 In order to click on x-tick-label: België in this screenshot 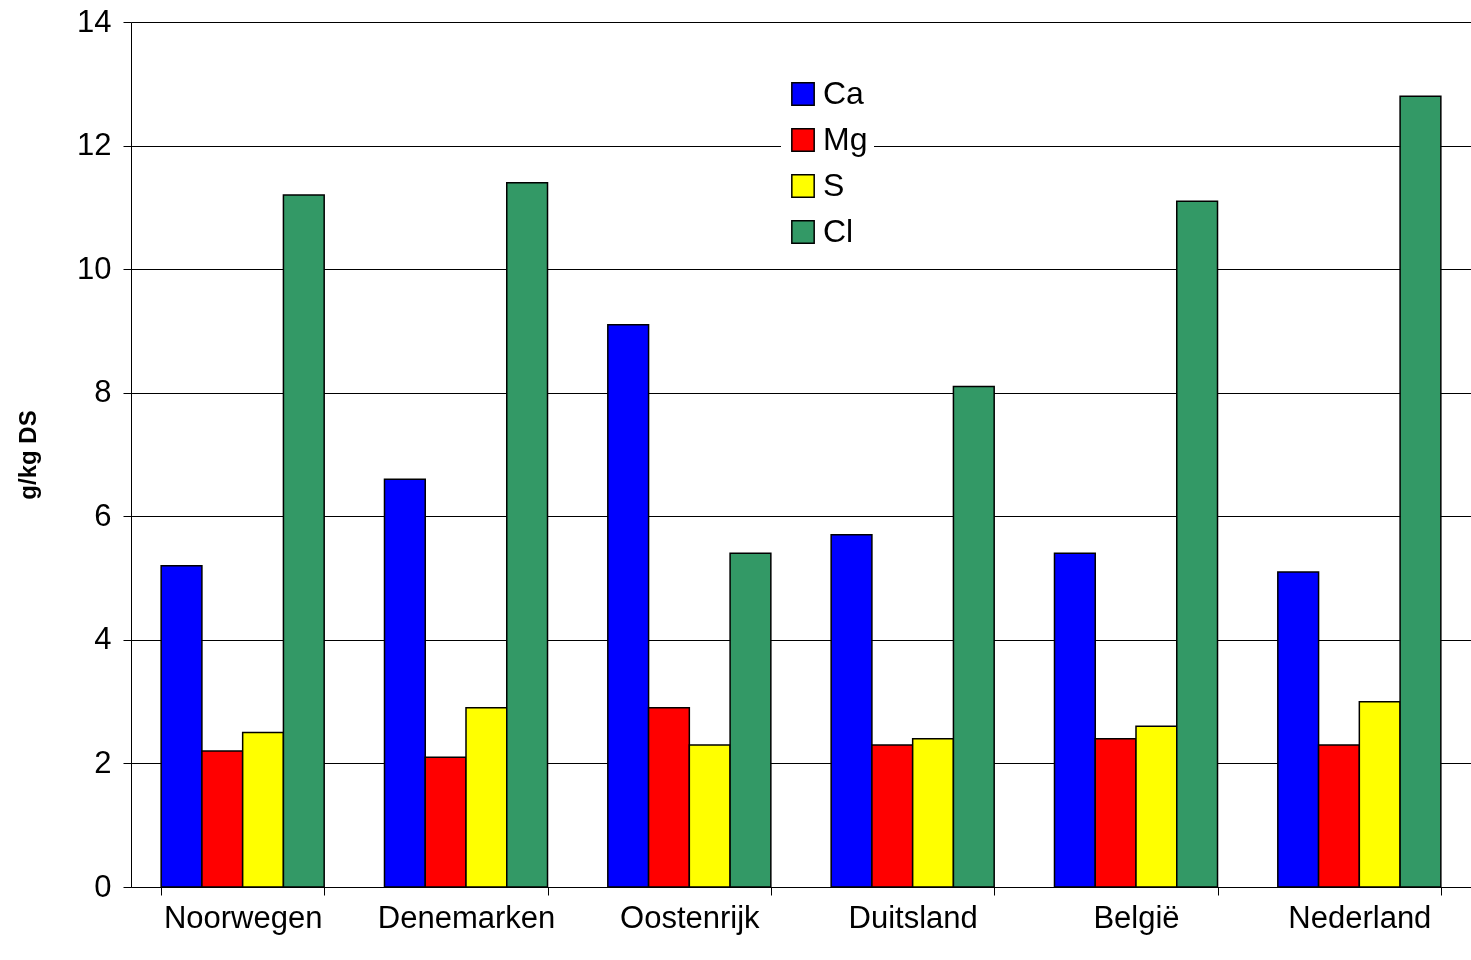, I will do `click(1136, 917)`.